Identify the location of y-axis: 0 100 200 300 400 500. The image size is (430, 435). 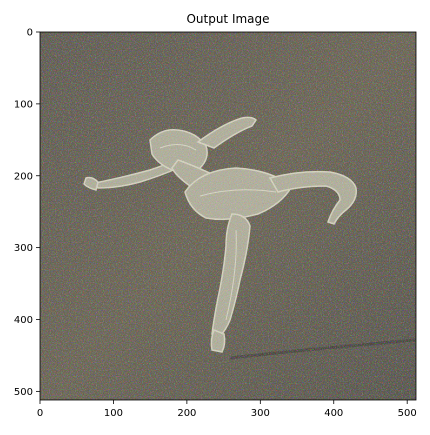
(27, 213).